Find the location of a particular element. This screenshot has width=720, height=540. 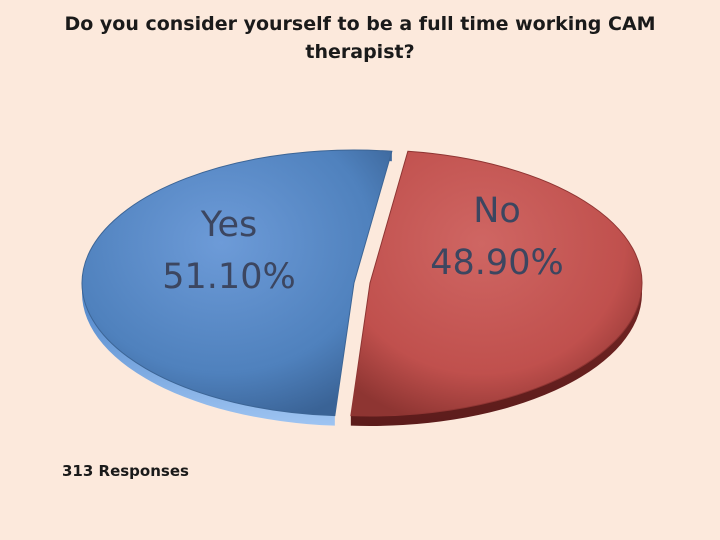

slice-value-yes: 51.10% is located at coordinates (228, 277).